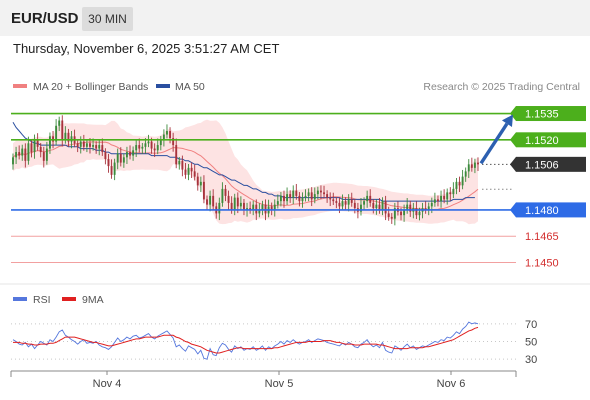 This screenshot has height=400, width=590. What do you see at coordinates (107, 19) in the screenshot?
I see `timeframe-badge: 30 MIN` at bounding box center [107, 19].